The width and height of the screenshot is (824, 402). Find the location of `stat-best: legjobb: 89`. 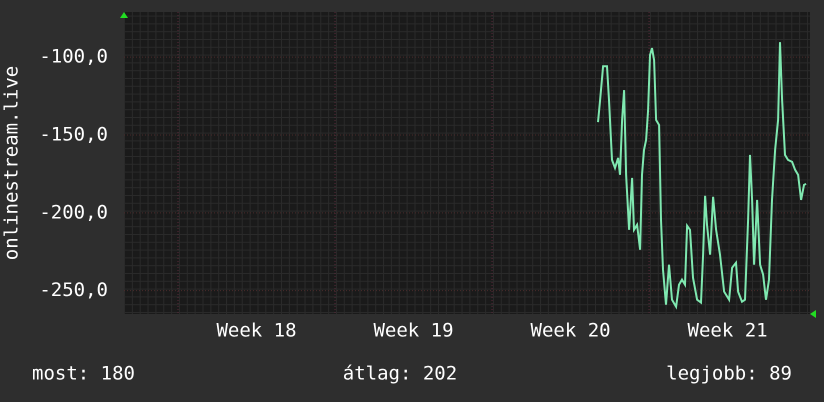

stat-best: legjobb: 89 is located at coordinates (729, 374).